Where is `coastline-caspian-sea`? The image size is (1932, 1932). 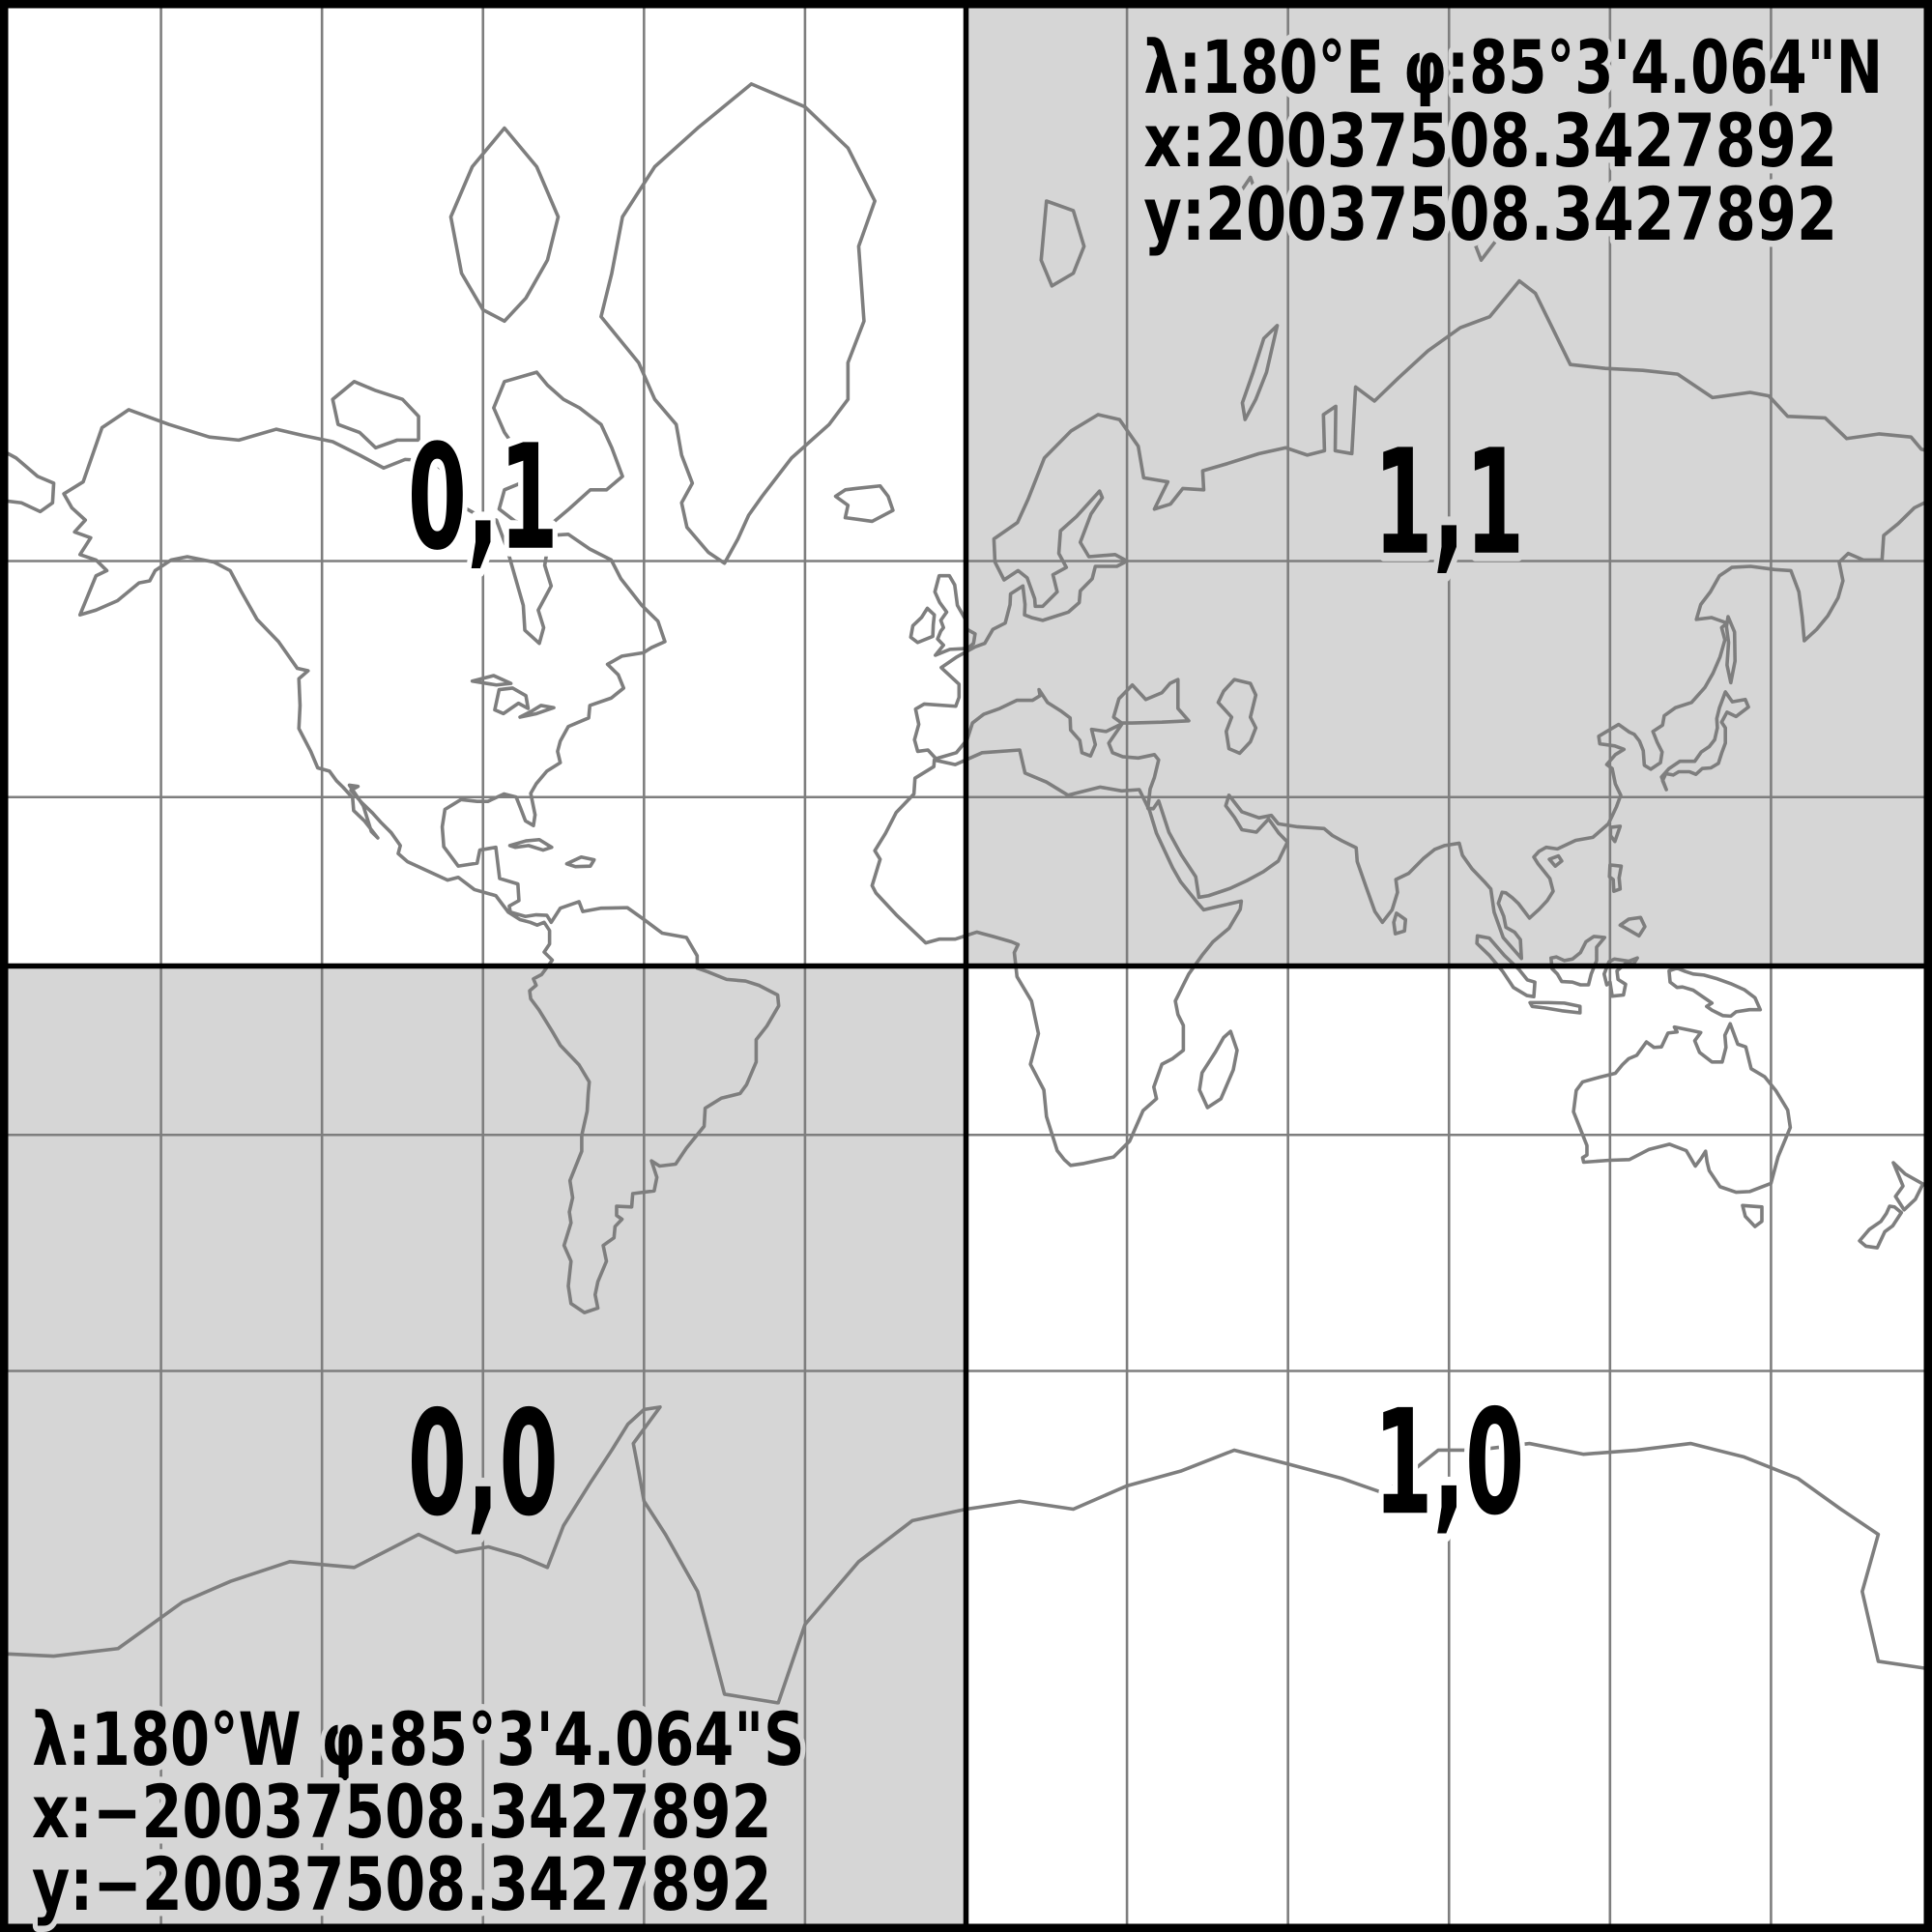
coastline-caspian-sea is located at coordinates (1237, 717).